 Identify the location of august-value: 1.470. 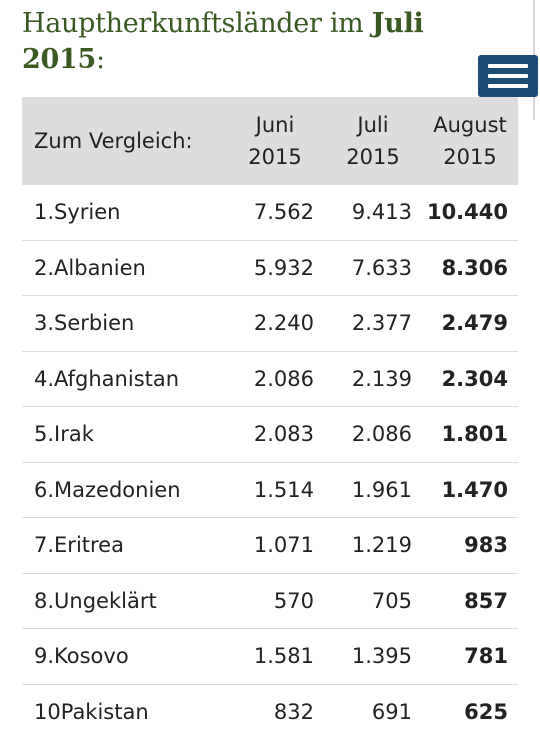
(470, 490).